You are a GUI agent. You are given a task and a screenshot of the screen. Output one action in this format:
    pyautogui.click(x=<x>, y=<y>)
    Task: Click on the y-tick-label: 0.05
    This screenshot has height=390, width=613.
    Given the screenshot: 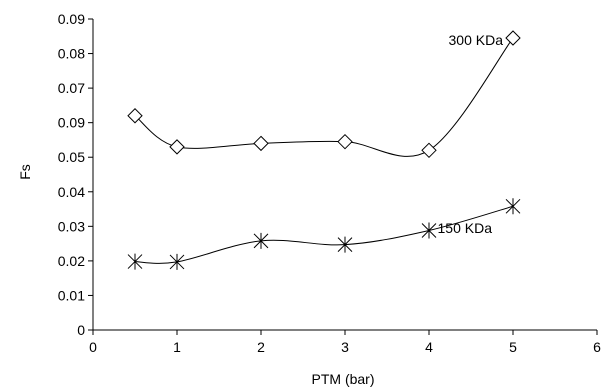 What is the action you would take?
    pyautogui.click(x=71, y=157)
    